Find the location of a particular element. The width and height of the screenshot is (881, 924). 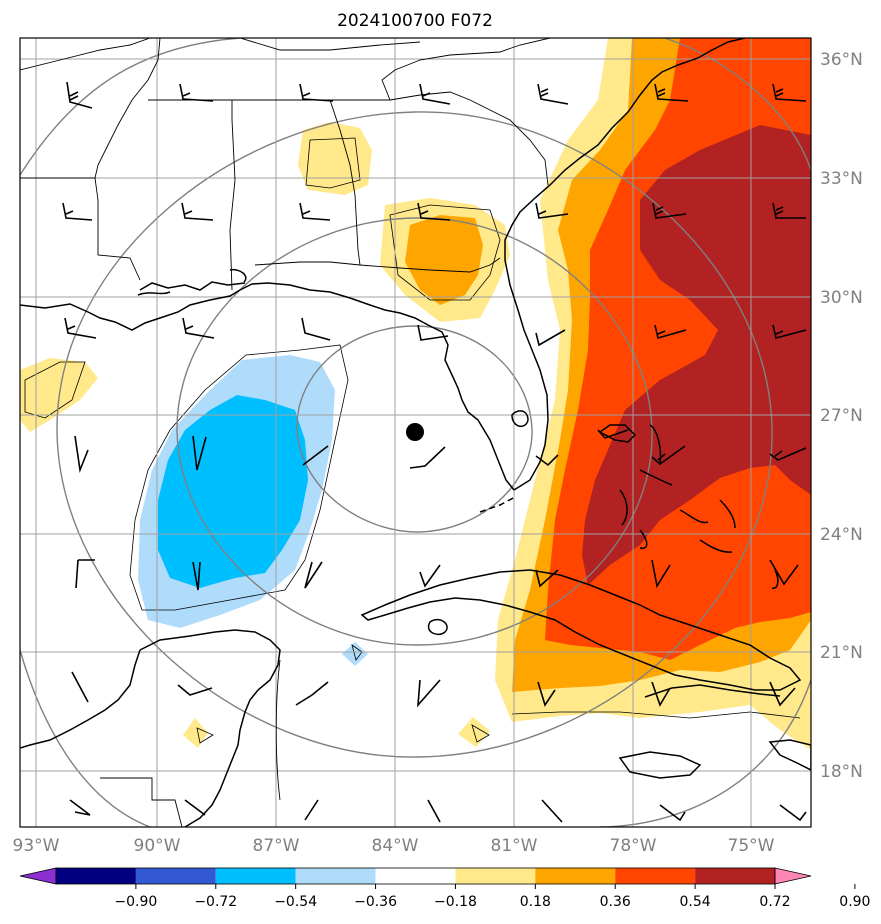

longitude-labels: 93°W 90°W 87°W 84°W 81°W 78°W 75°W is located at coordinates (394, 846).